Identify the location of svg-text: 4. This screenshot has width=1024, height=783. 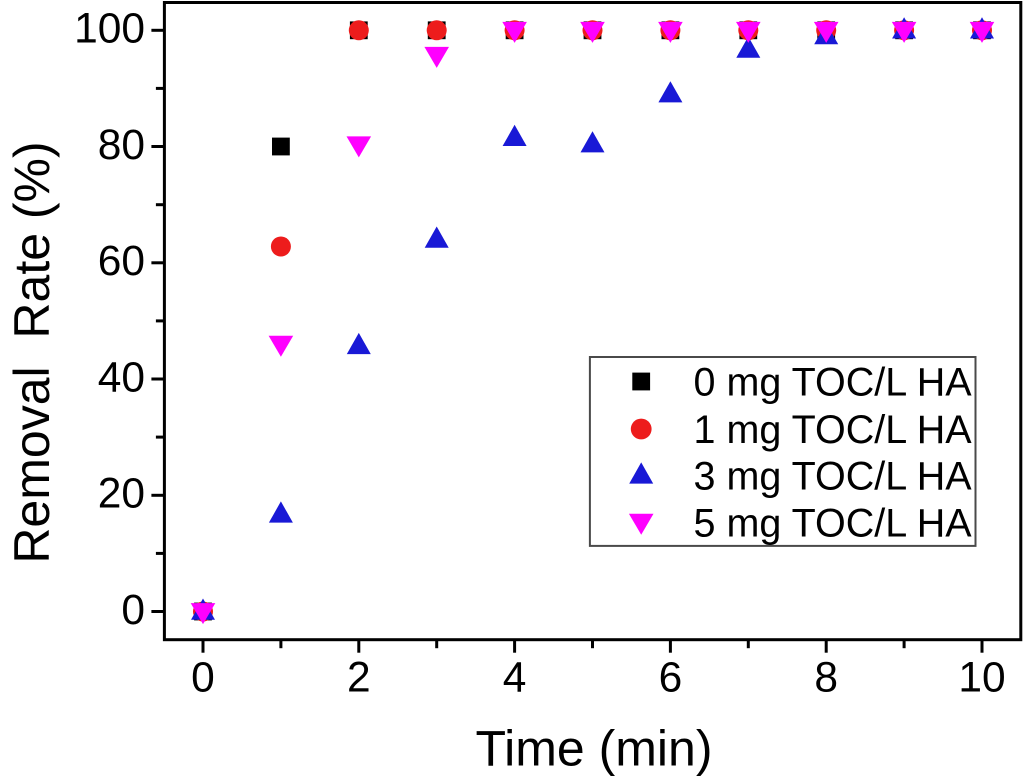
(515, 678).